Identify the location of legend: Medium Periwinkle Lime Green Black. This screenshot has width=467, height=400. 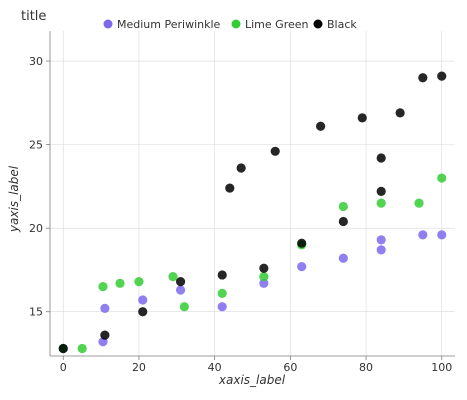
(230, 24).